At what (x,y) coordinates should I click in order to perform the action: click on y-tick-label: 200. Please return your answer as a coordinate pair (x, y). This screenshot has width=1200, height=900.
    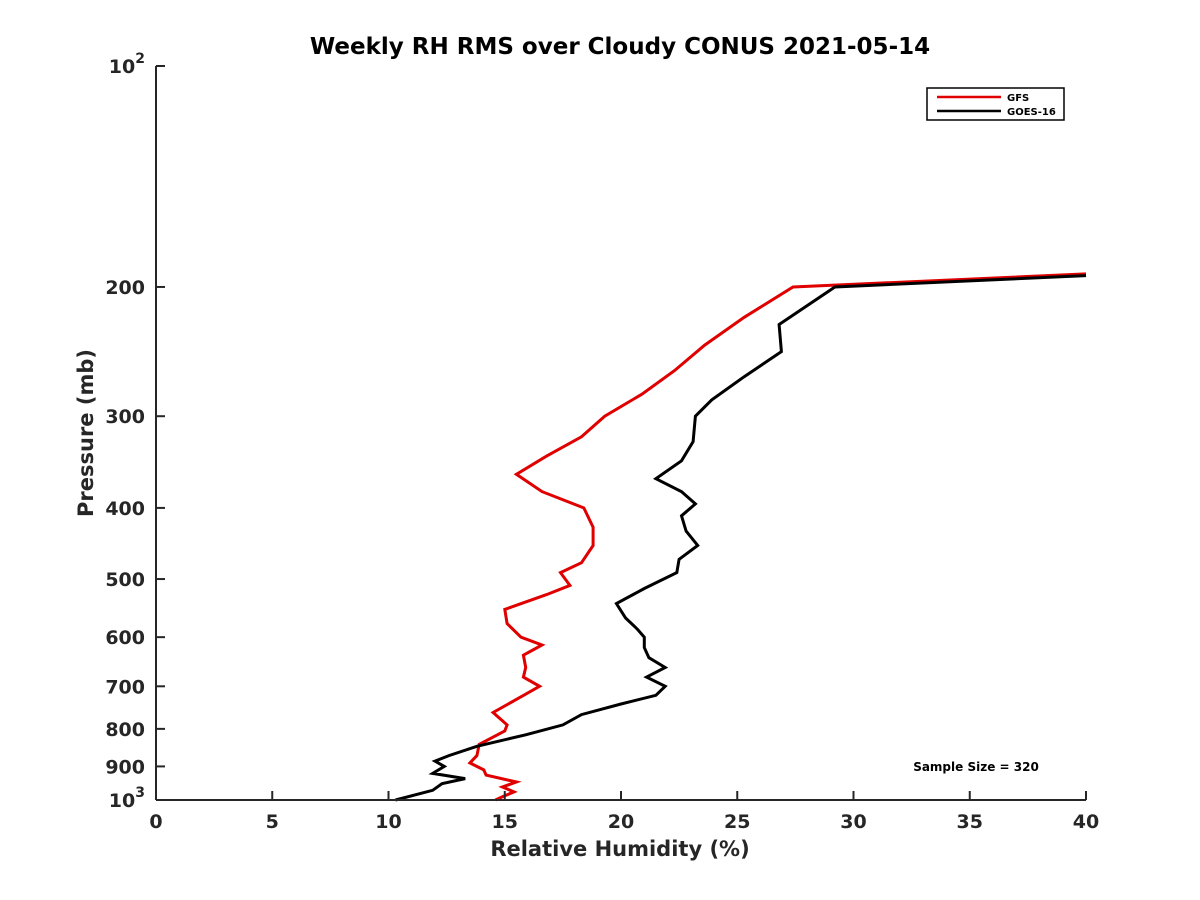
    Looking at the image, I should click on (125, 288).